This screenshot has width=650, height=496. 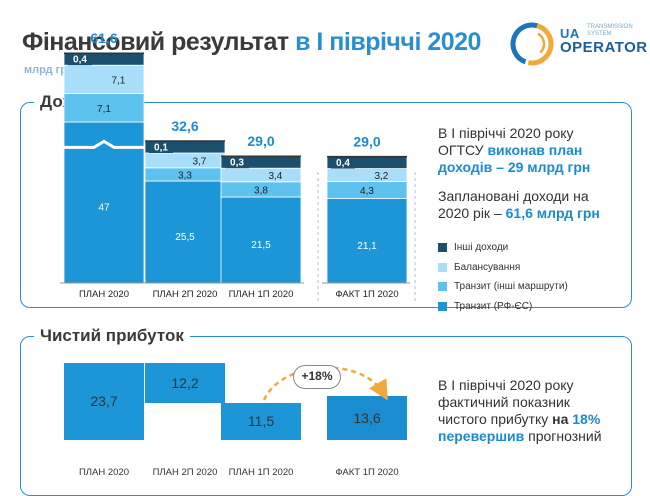 I want to click on income-category-label: ПЛАН 2020, so click(x=104, y=294).